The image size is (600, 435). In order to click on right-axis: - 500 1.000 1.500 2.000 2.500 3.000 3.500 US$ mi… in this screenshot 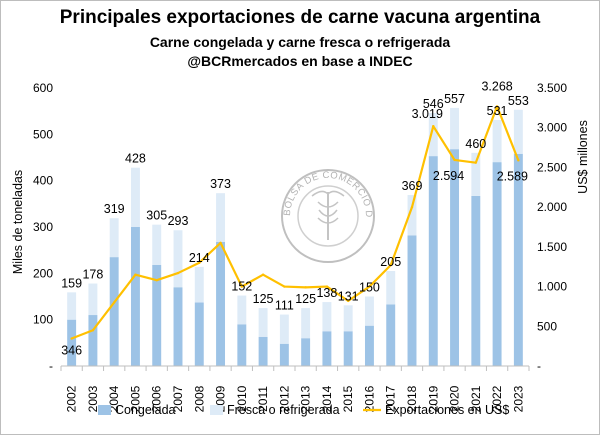, I will do `click(563, 227)`.